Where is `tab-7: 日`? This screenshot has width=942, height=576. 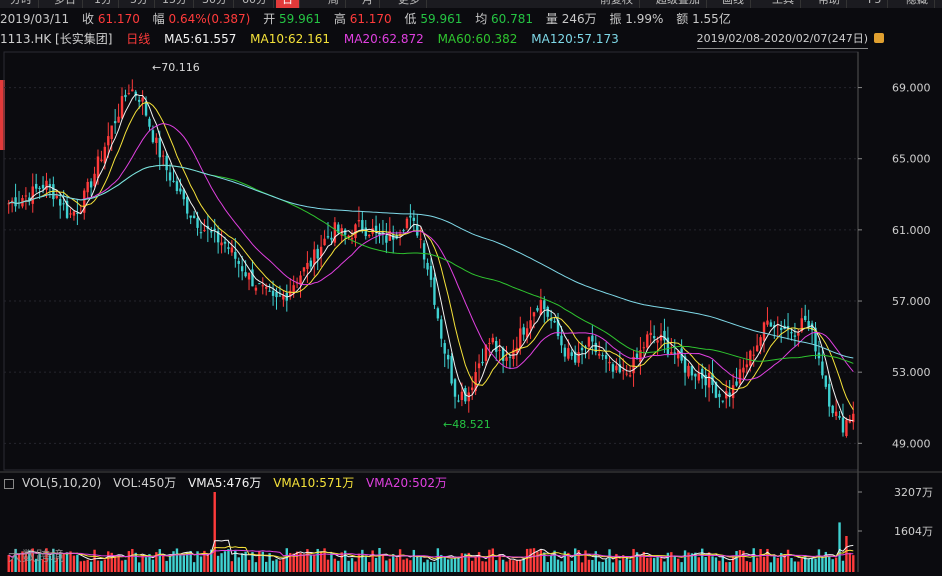 tab-7: 日 is located at coordinates (288, 4).